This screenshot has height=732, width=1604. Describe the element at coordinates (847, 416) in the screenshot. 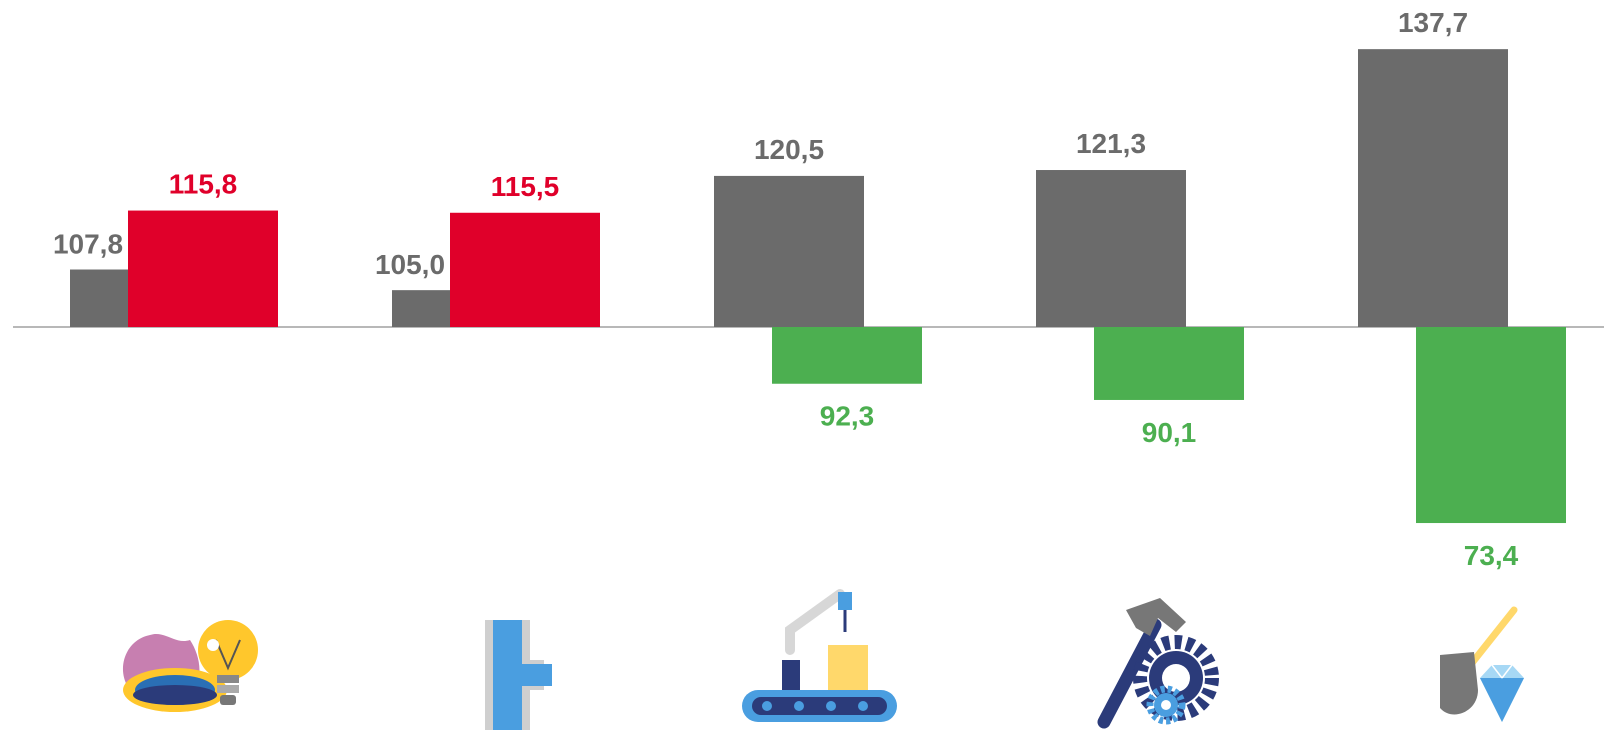

I see `label-series-2-manufacturing: 92,3` at that location.